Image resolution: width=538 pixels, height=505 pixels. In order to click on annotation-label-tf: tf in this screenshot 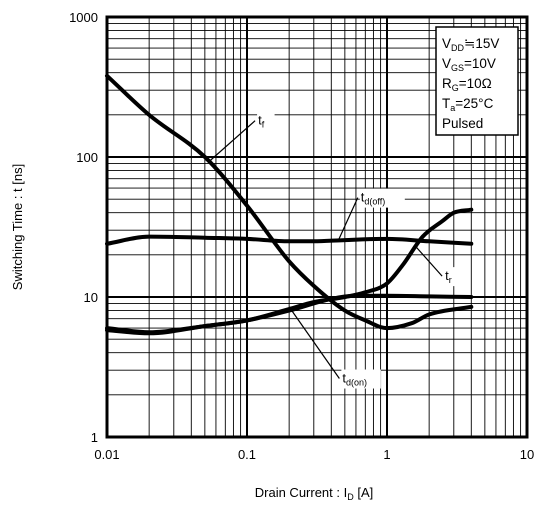, I will do `click(261, 121)`.